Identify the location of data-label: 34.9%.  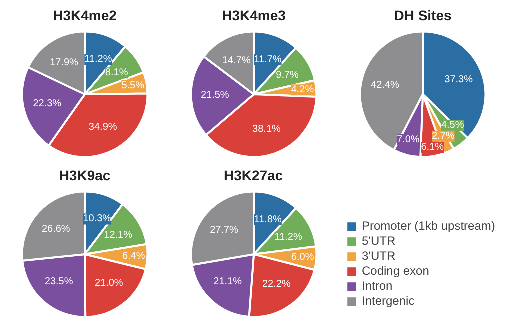
(103, 127).